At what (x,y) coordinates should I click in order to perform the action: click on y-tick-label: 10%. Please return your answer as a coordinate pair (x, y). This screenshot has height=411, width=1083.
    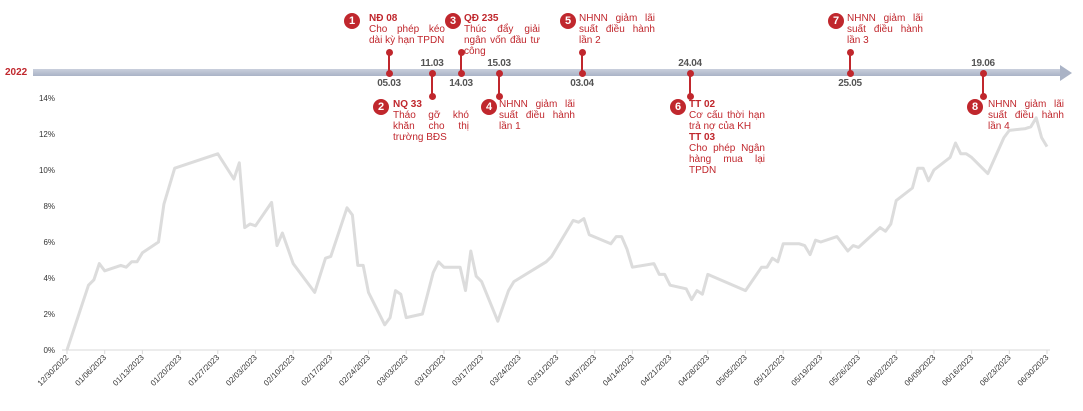
    Looking at the image, I should click on (47, 170).